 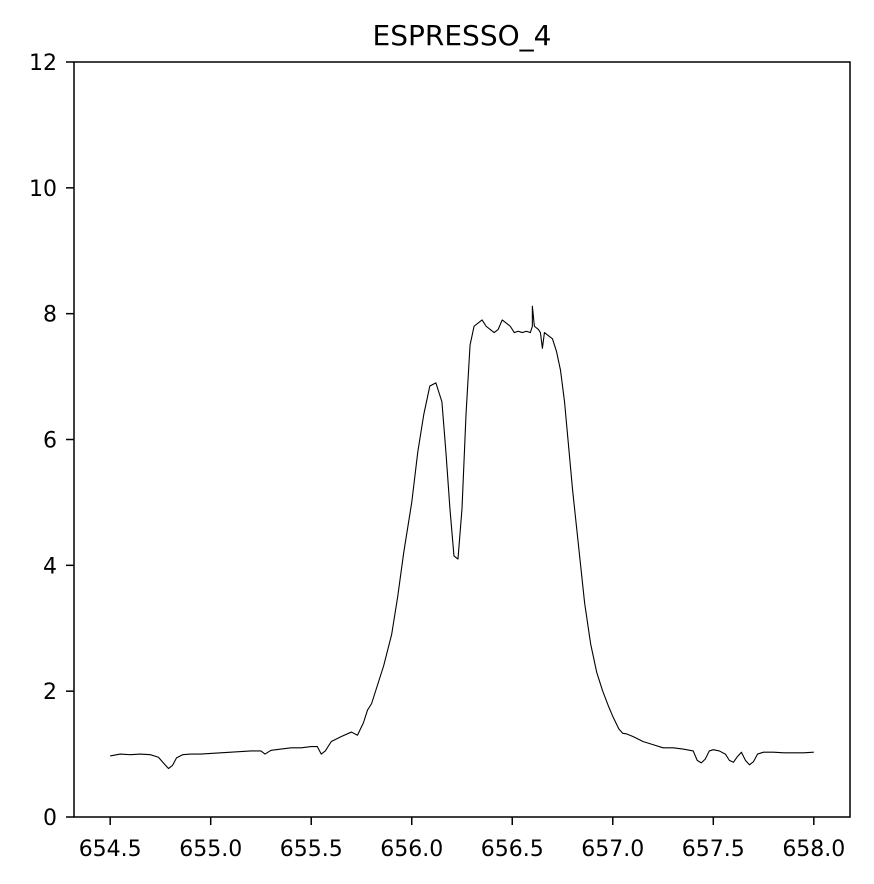 What do you see at coordinates (50, 692) in the screenshot?
I see `y-tick-label: 2` at bounding box center [50, 692].